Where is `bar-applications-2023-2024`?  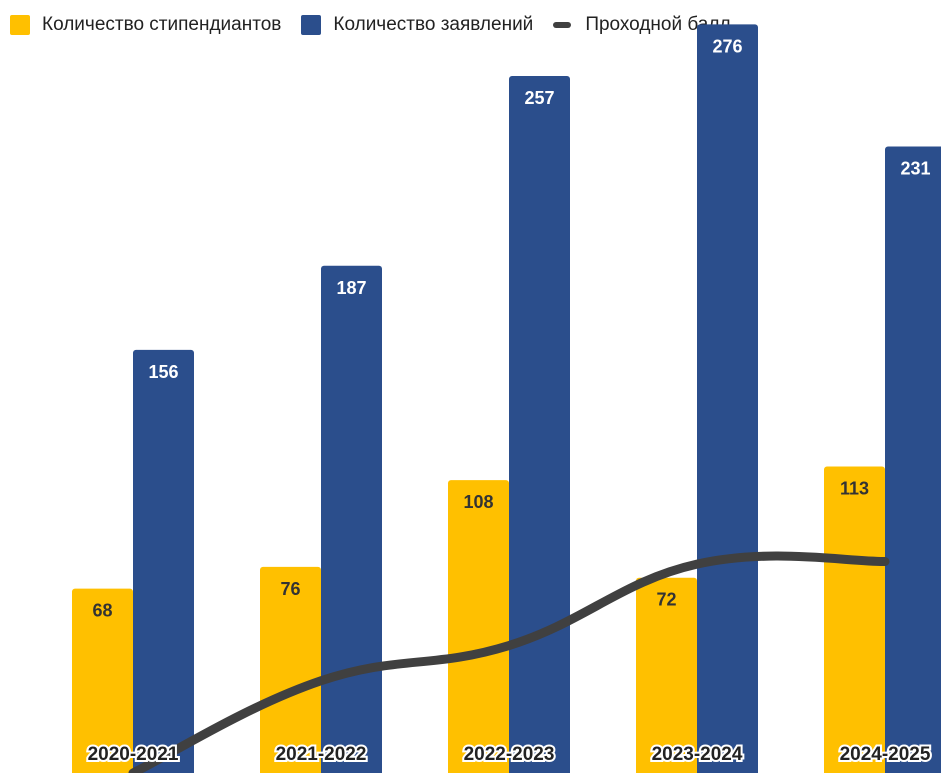 bar-applications-2023-2024 is located at coordinates (727, 398).